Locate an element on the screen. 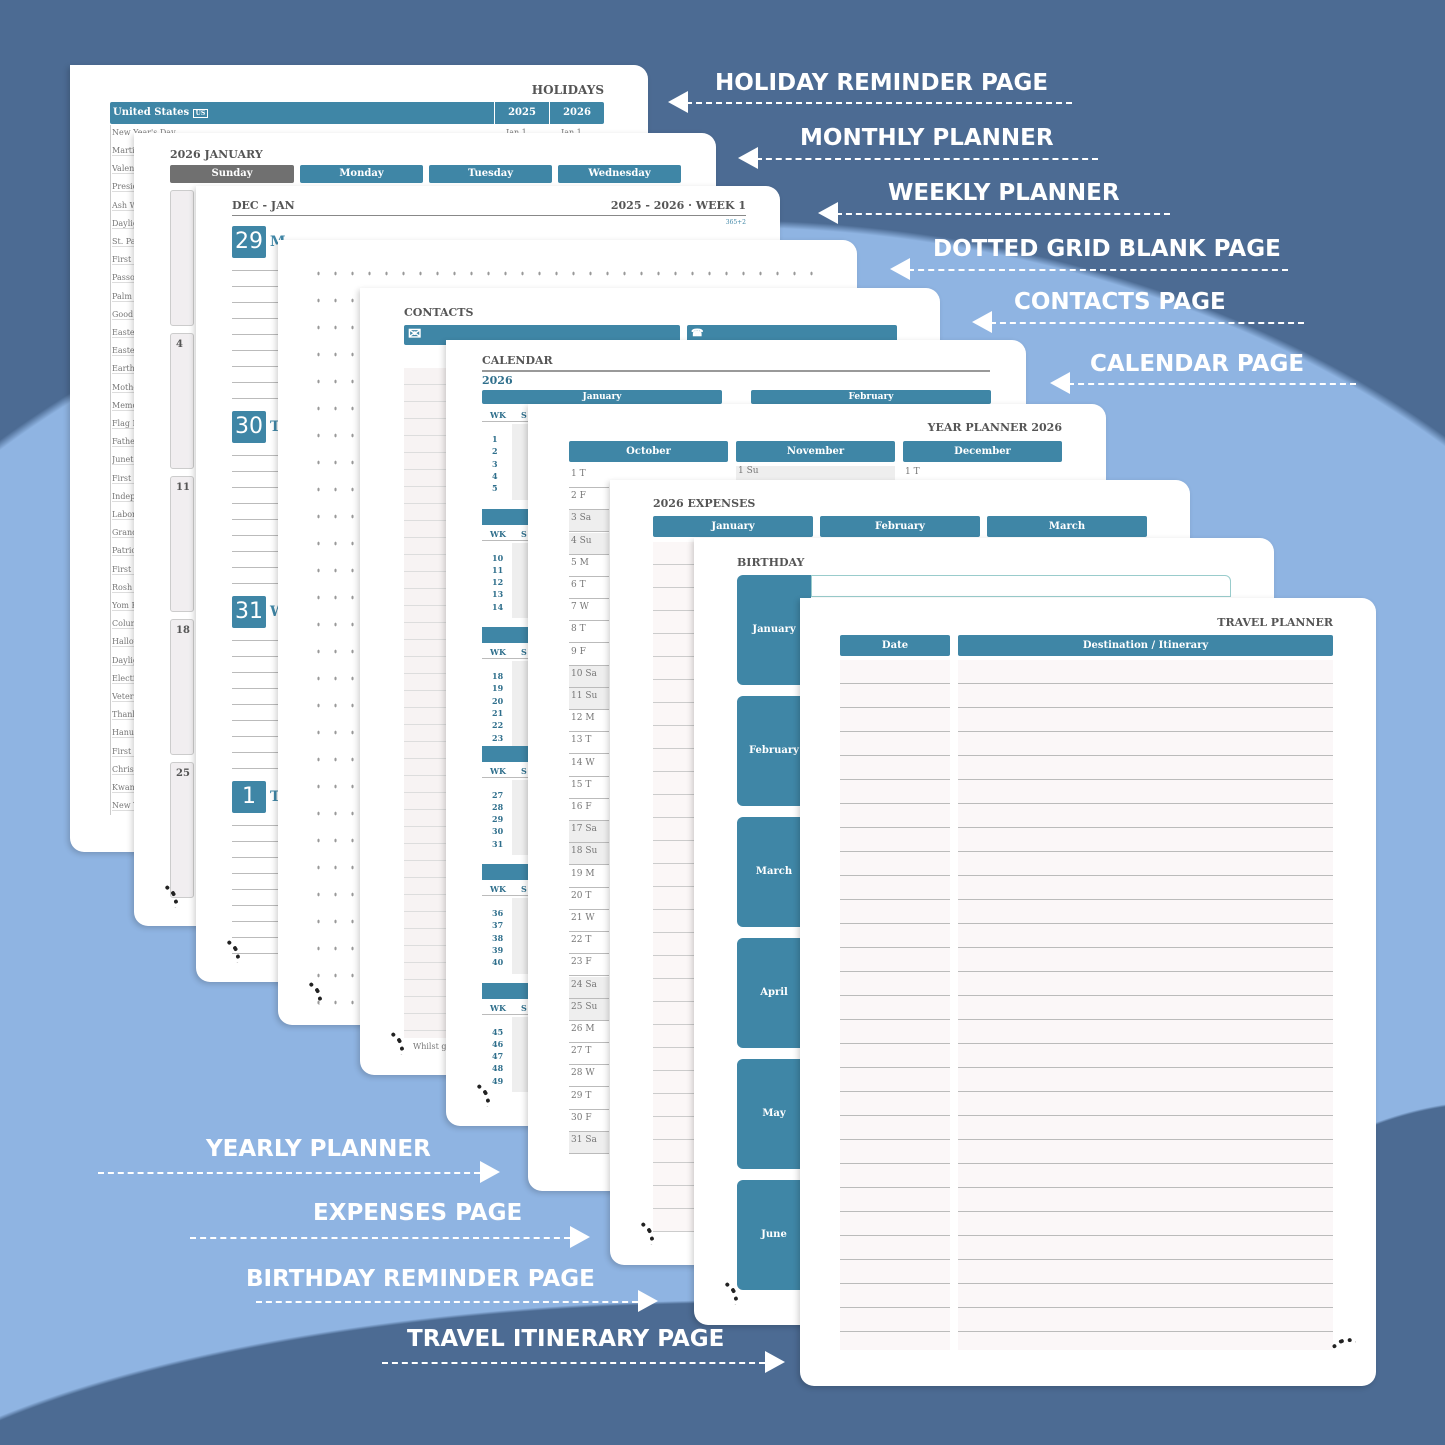  holiday-name: Rosh F is located at coordinates (124, 588).